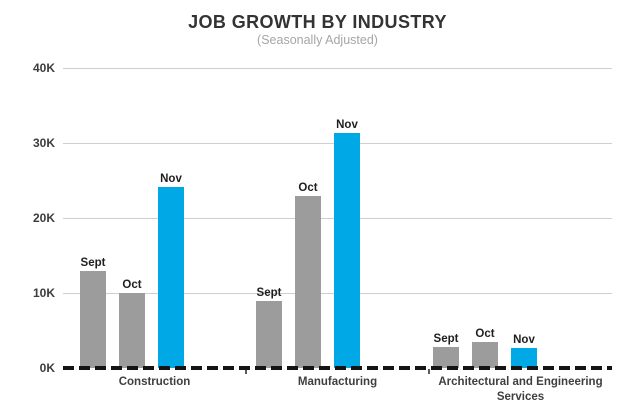 The height and width of the screenshot is (416, 635). What do you see at coordinates (43, 68) in the screenshot?
I see `y-axis-label-40K: 40K` at bounding box center [43, 68].